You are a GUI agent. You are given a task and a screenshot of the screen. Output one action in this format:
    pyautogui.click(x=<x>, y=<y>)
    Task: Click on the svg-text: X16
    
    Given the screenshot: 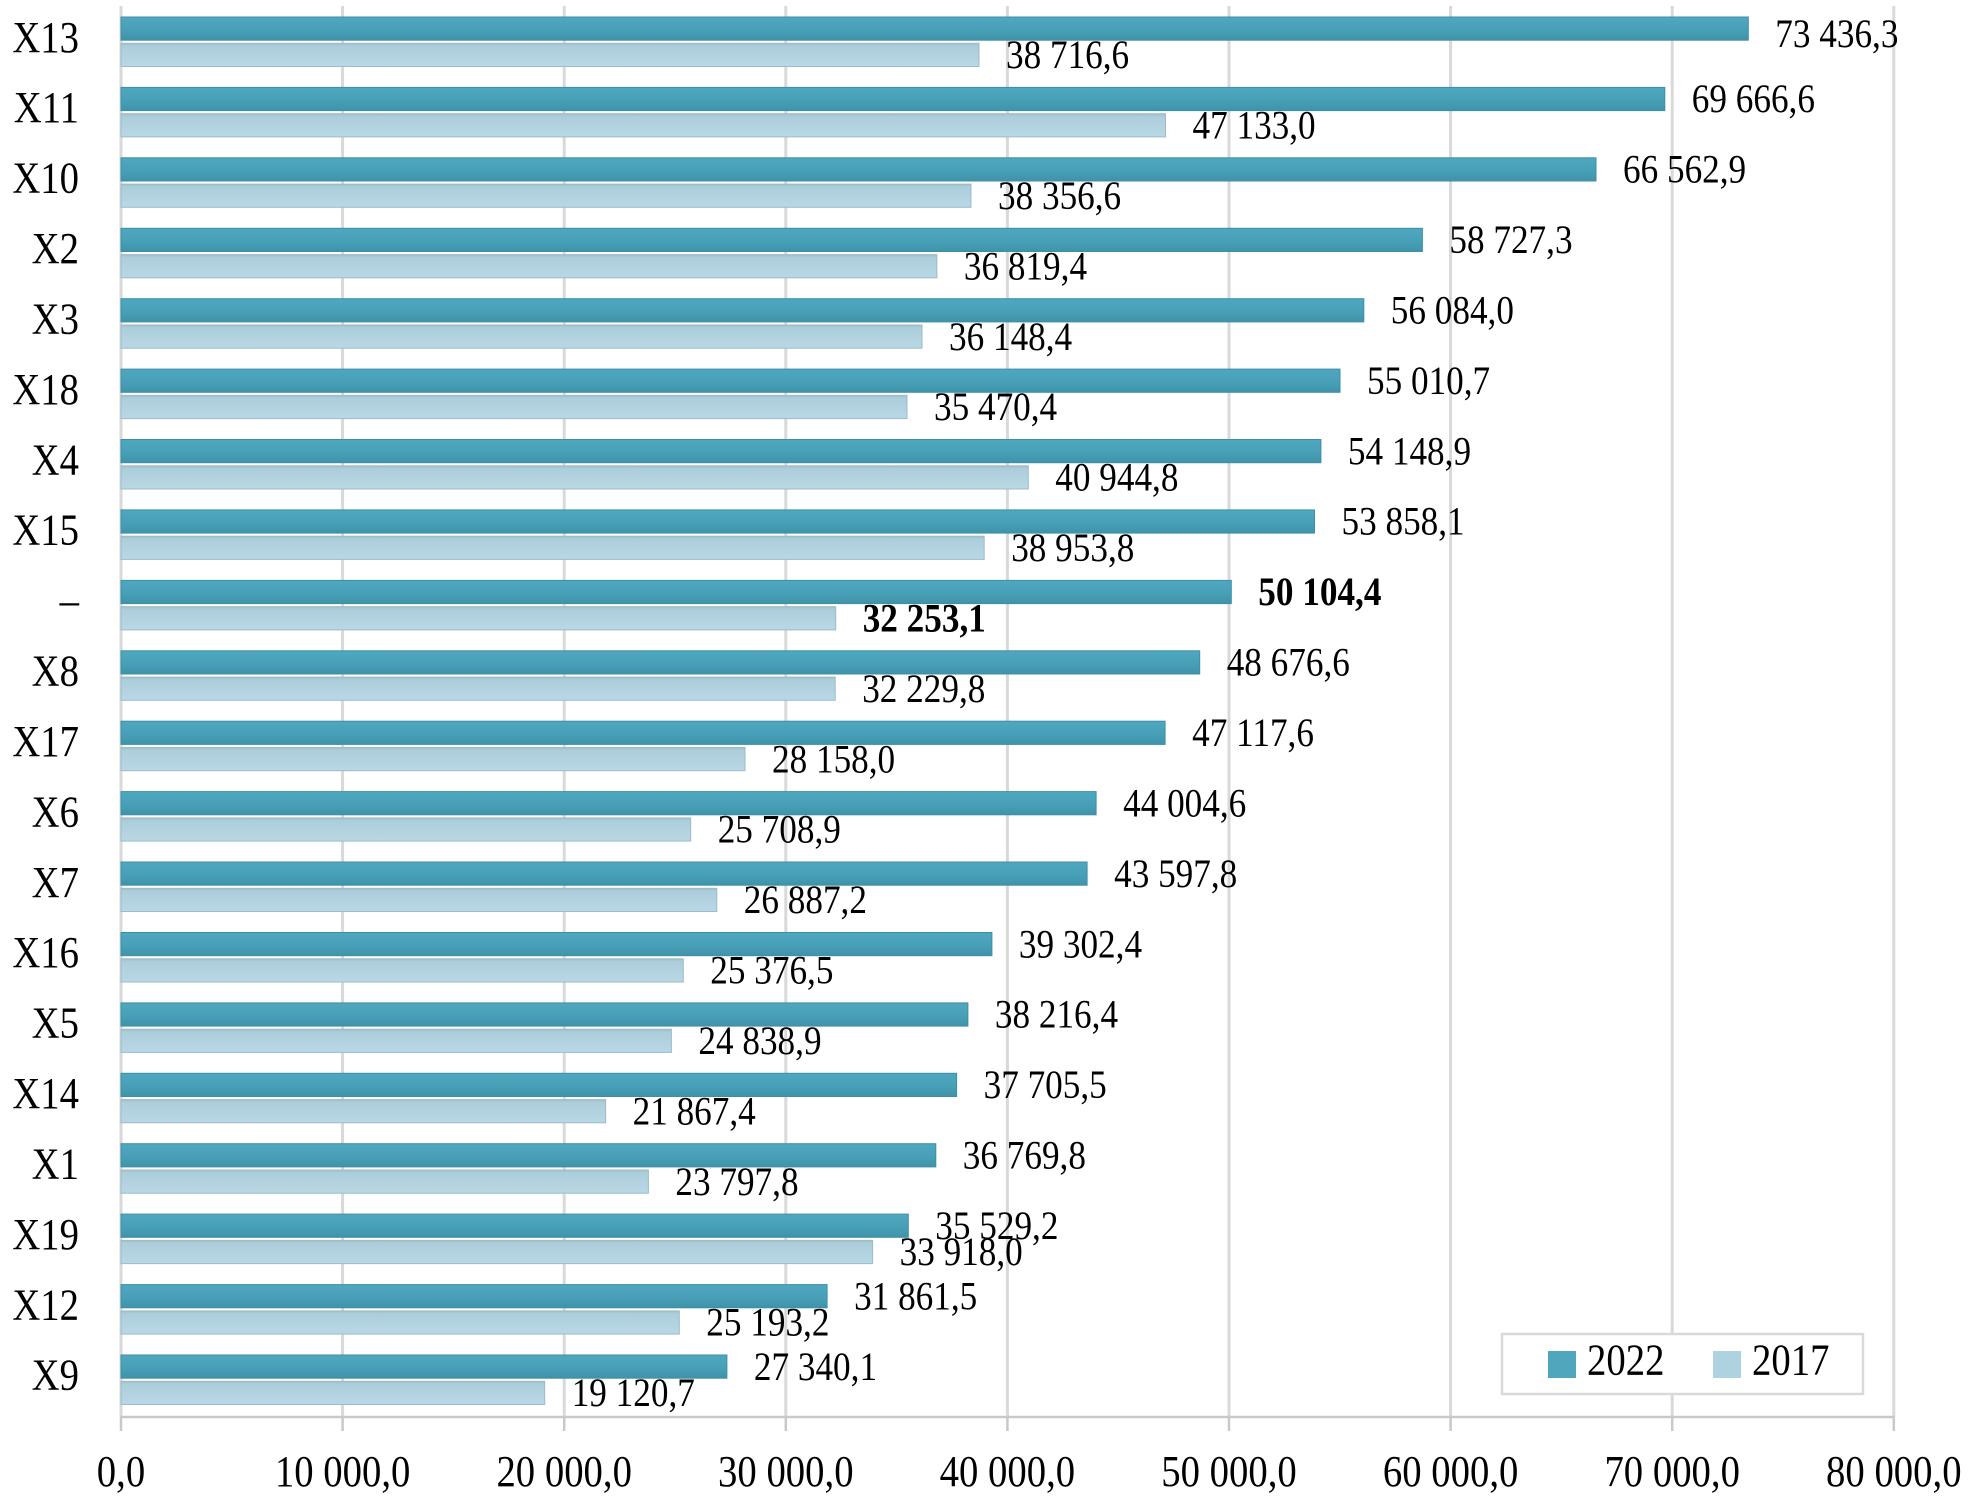 What is the action you would take?
    pyautogui.click(x=45, y=952)
    